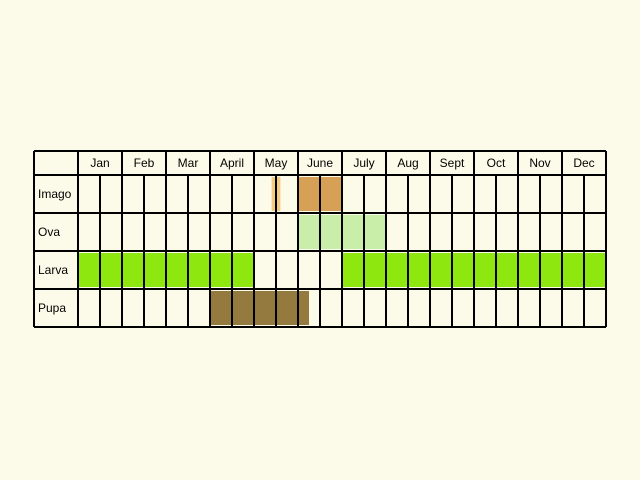 The width and height of the screenshot is (640, 480). I want to click on stage-label-larva: Larva, so click(53, 270).